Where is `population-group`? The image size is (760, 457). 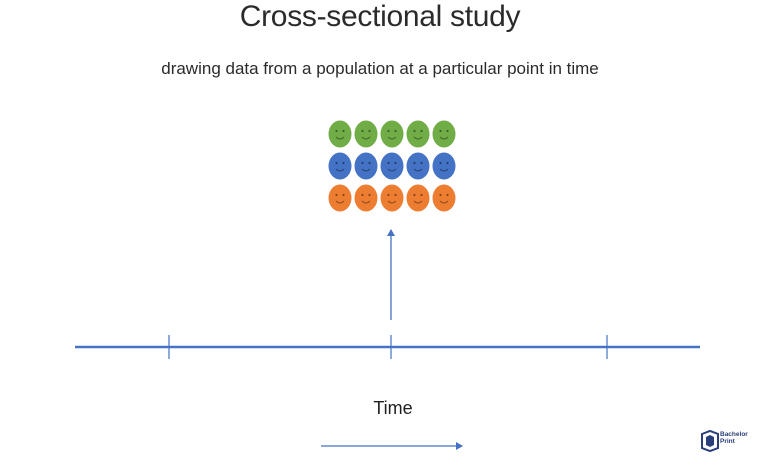 population-group is located at coordinates (392, 166).